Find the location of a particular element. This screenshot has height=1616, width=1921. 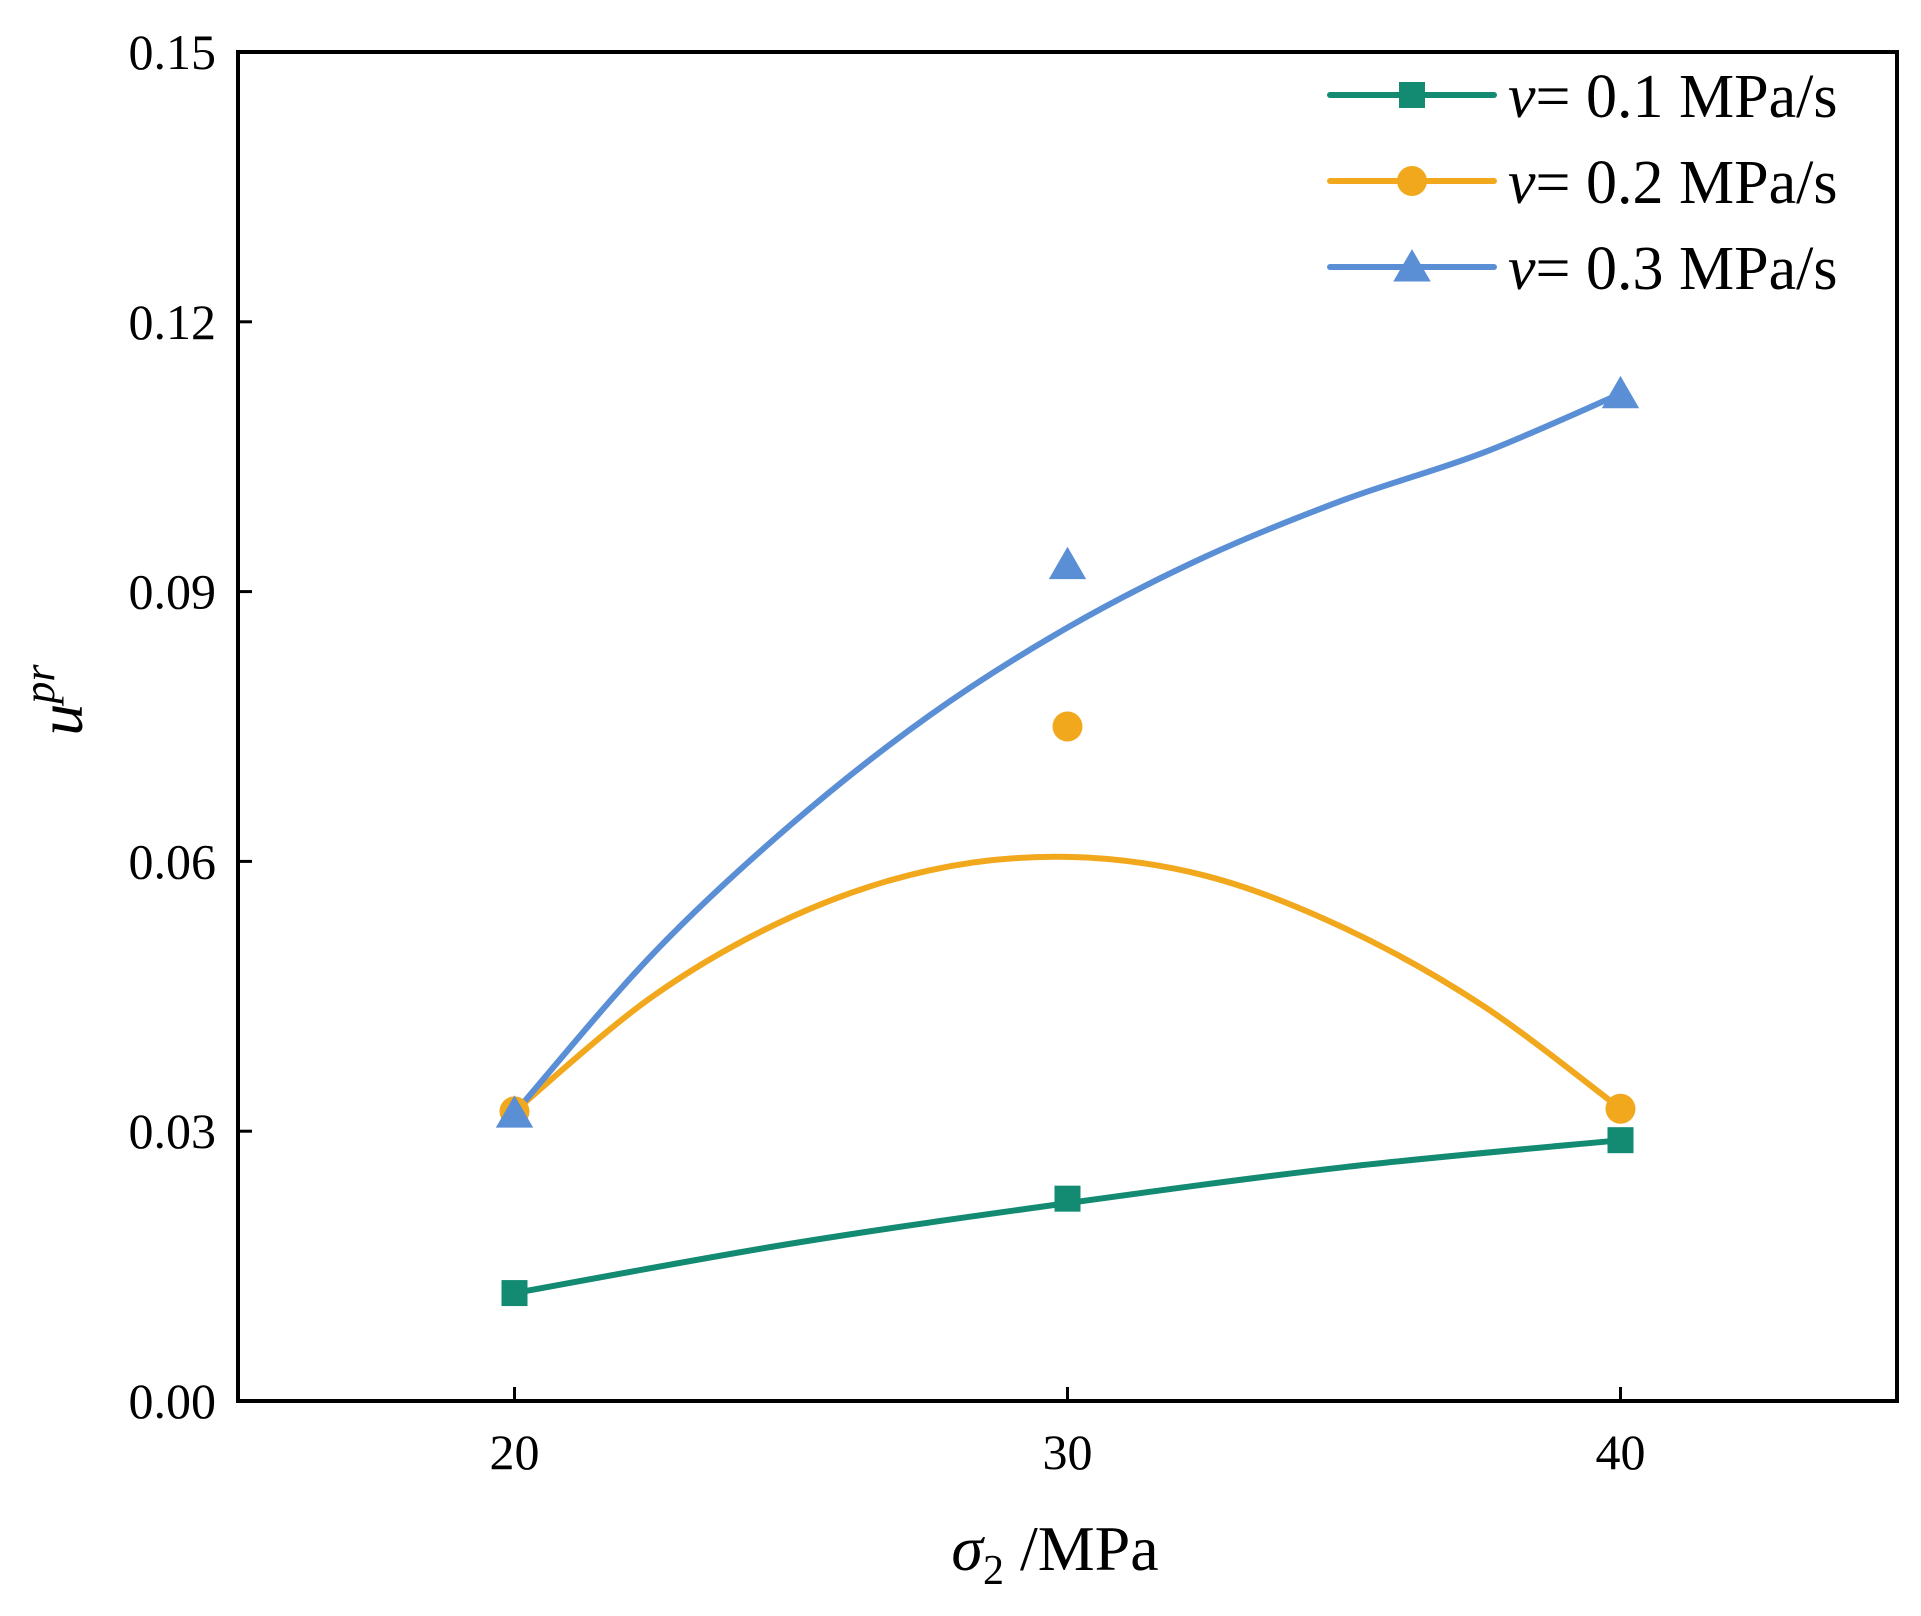

x-axis-unit: /MPa is located at coordinates (1081, 1548).